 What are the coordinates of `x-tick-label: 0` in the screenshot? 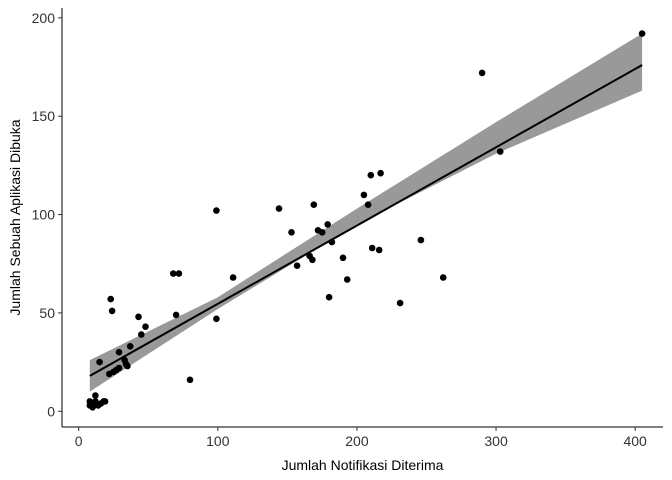 It's located at (79, 441).